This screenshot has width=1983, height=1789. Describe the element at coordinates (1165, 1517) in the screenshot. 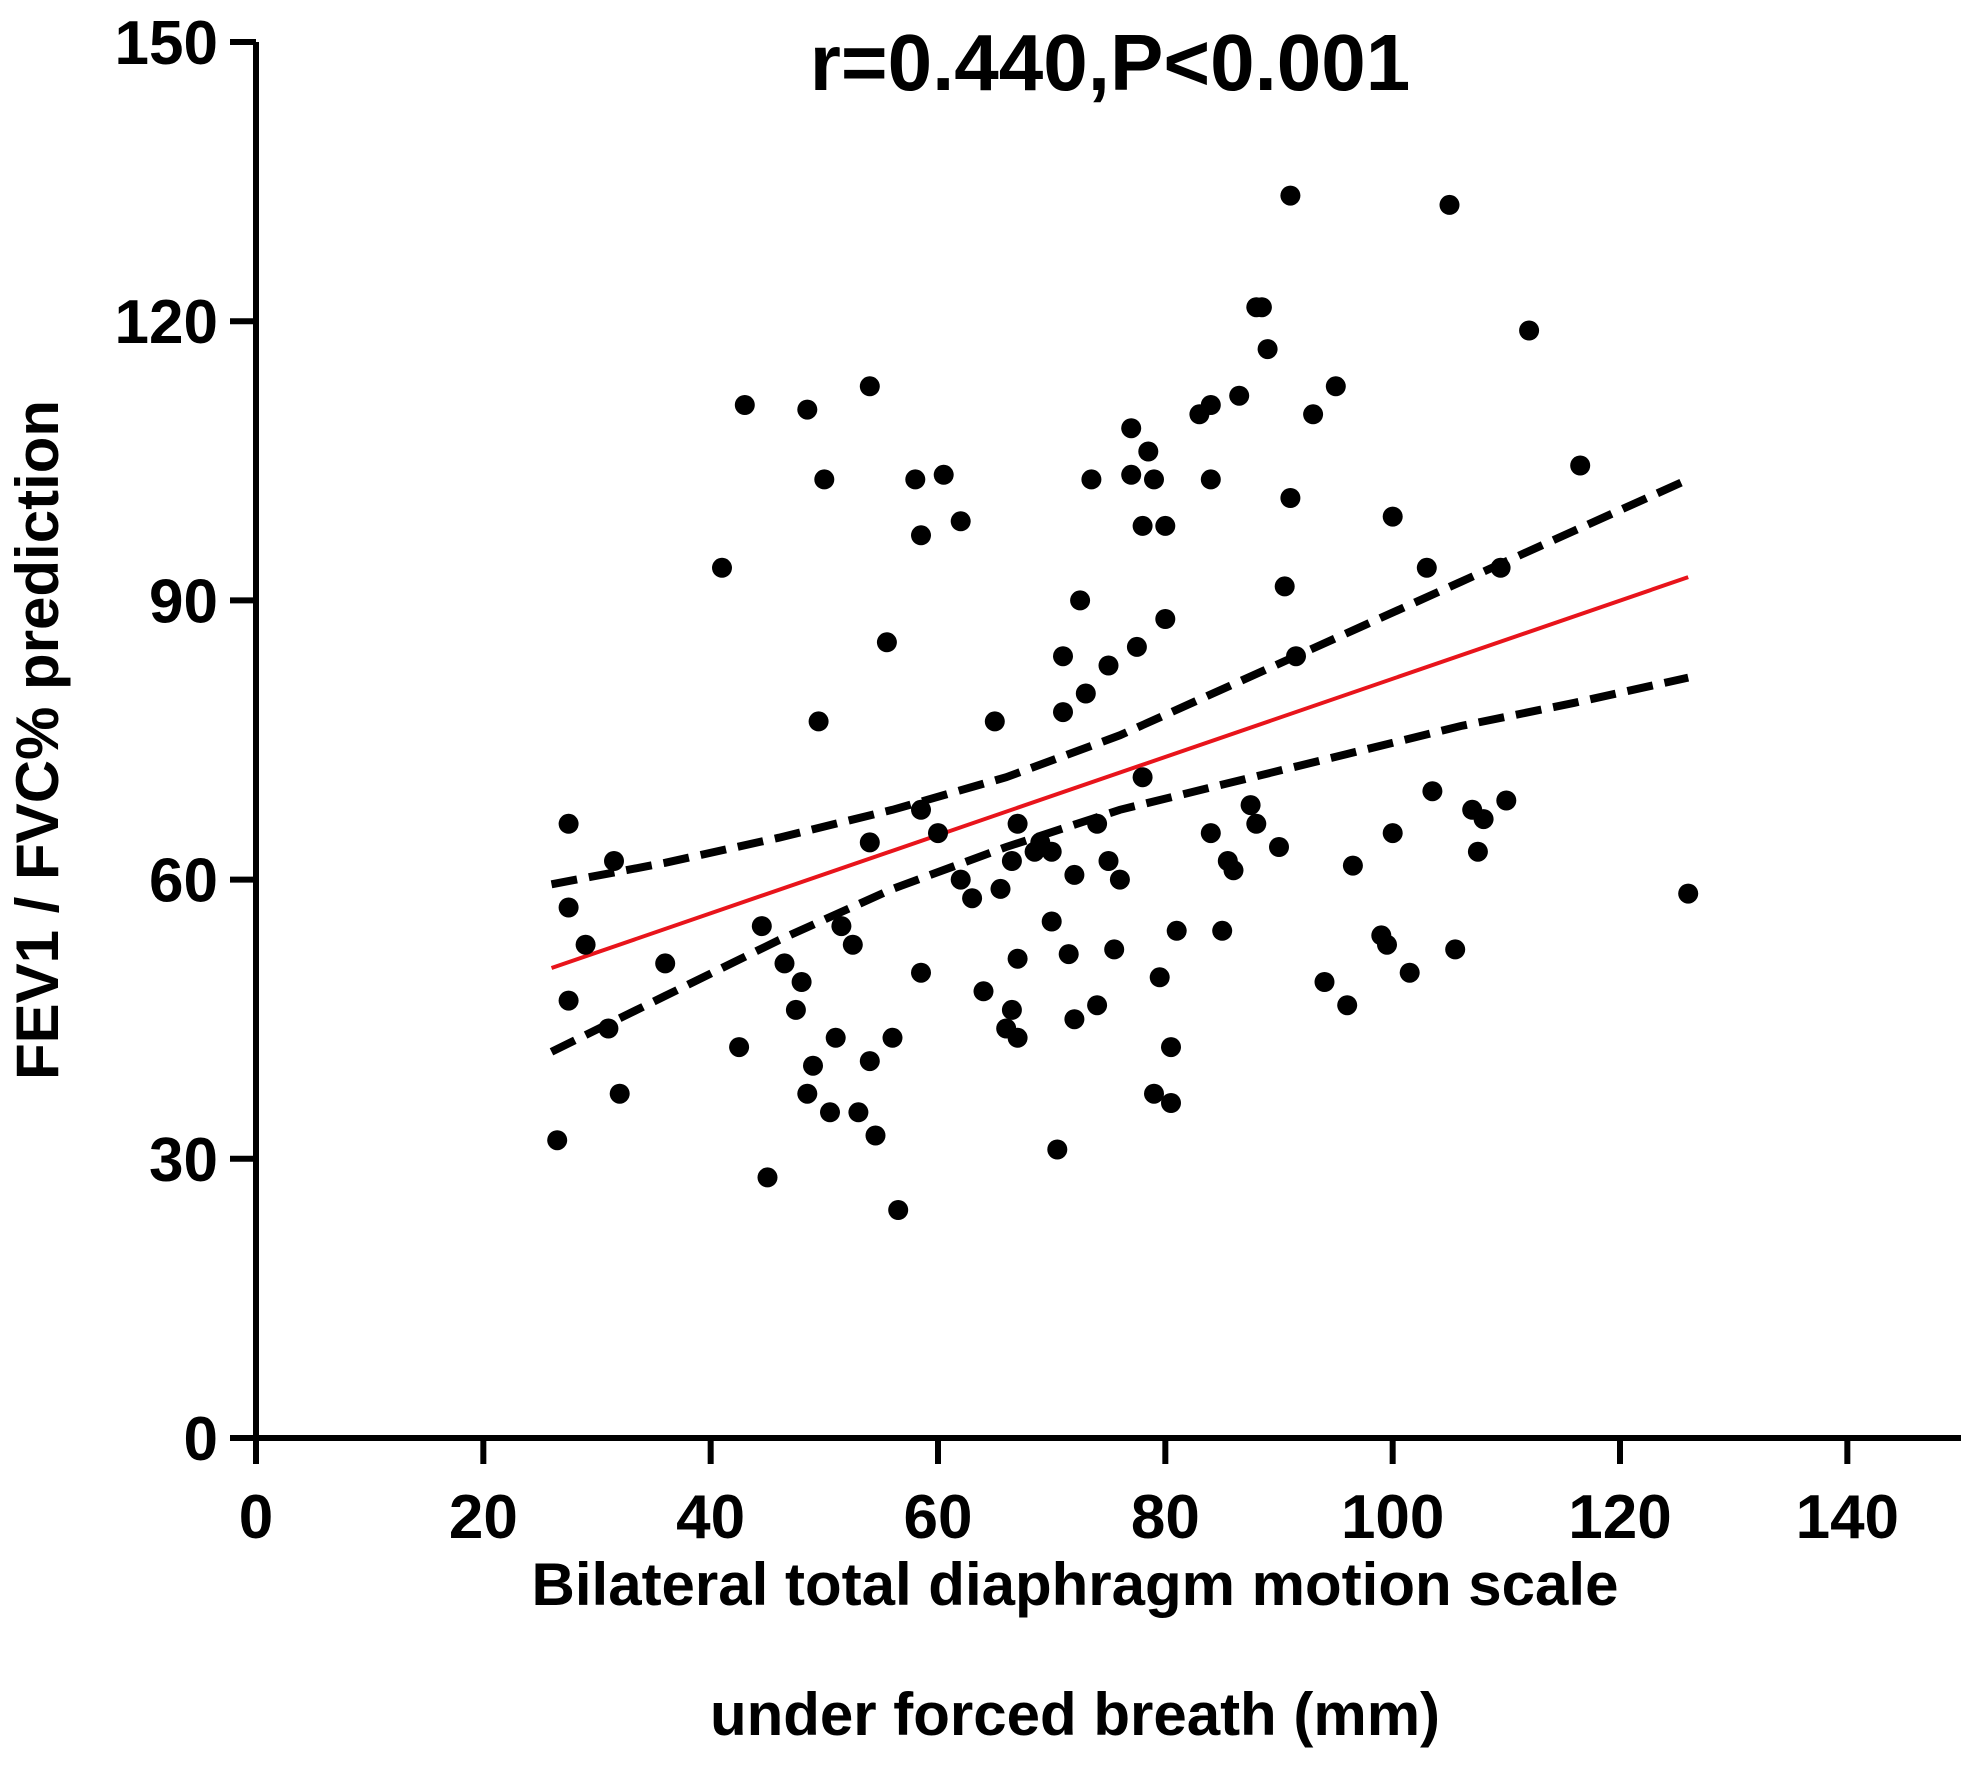

I see `x-tick-label: 80` at that location.